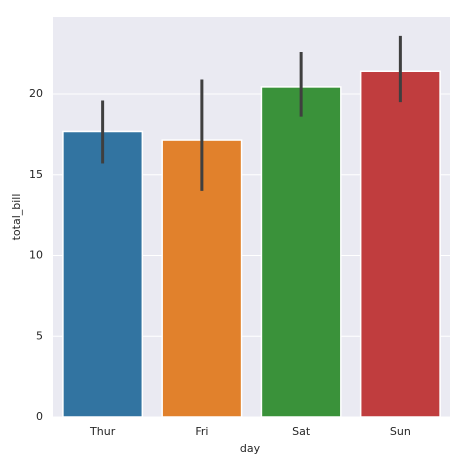 This screenshot has height=471, width=474. What do you see at coordinates (400, 431) in the screenshot?
I see `x-tick-label: Sun` at bounding box center [400, 431].